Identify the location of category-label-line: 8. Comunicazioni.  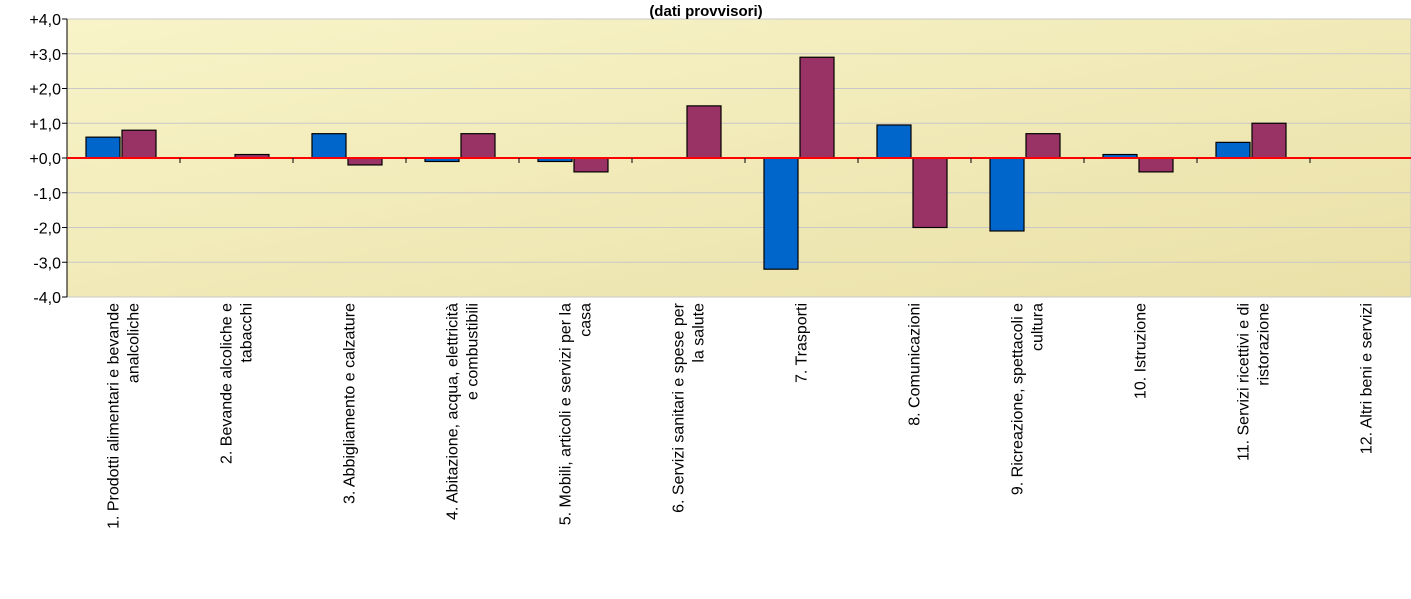
(915, 364).